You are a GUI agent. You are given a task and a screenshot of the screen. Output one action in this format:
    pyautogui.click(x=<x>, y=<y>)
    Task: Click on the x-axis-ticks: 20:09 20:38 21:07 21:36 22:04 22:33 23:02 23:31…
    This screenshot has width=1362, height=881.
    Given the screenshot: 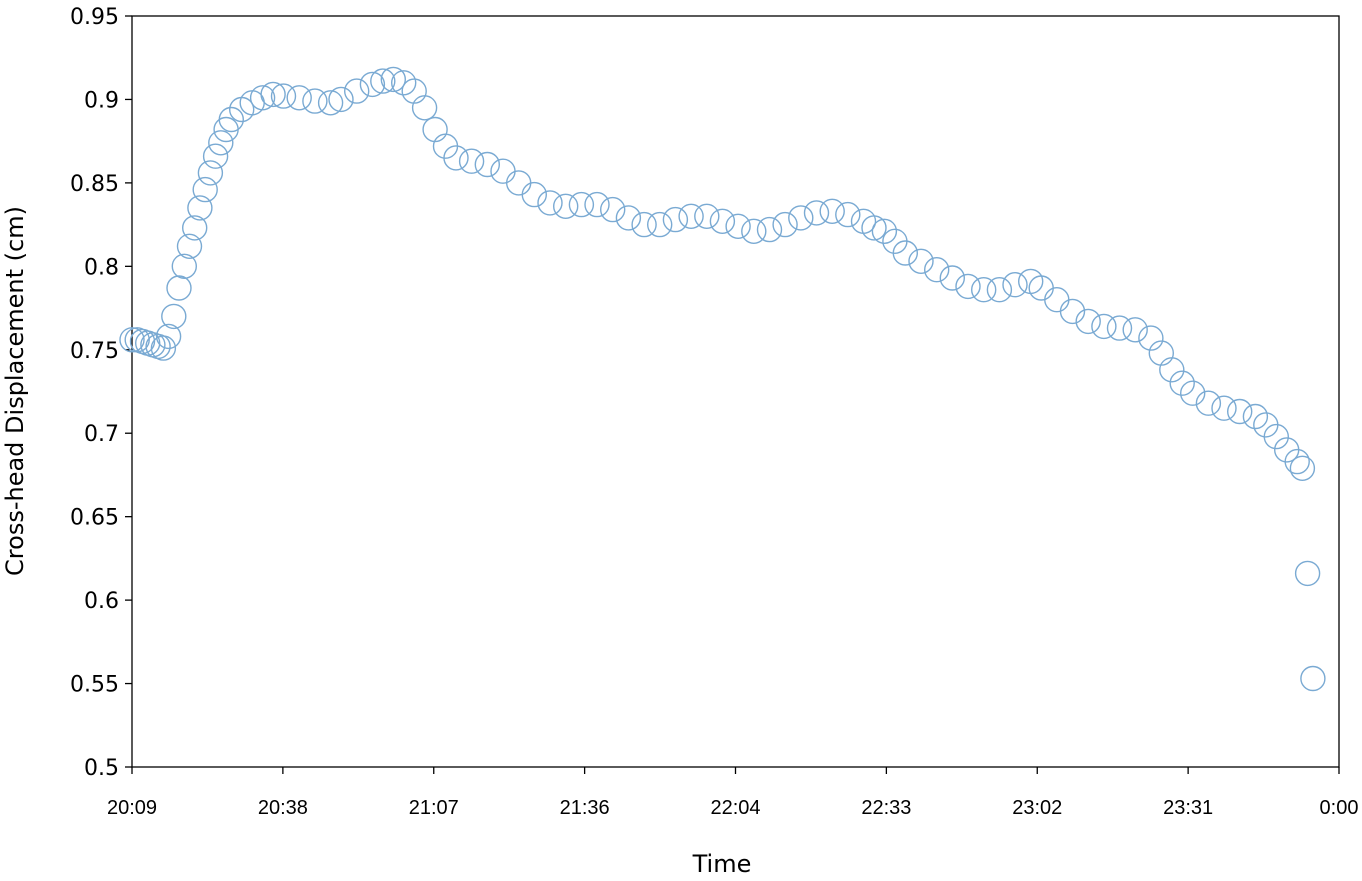 What is the action you would take?
    pyautogui.click(x=733, y=793)
    